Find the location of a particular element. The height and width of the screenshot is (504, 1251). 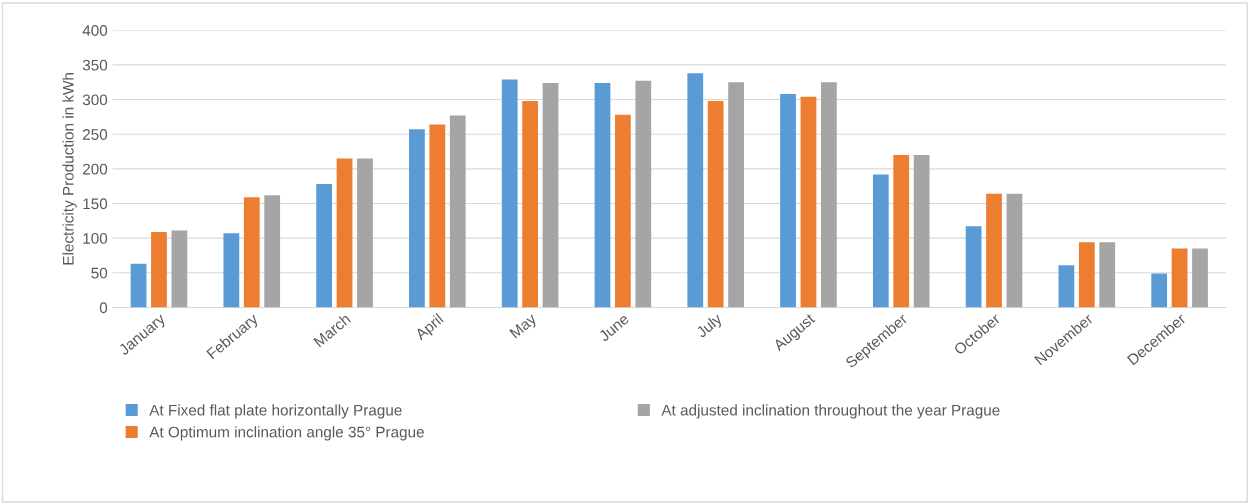

x-tick-label: May is located at coordinates (524, 326).